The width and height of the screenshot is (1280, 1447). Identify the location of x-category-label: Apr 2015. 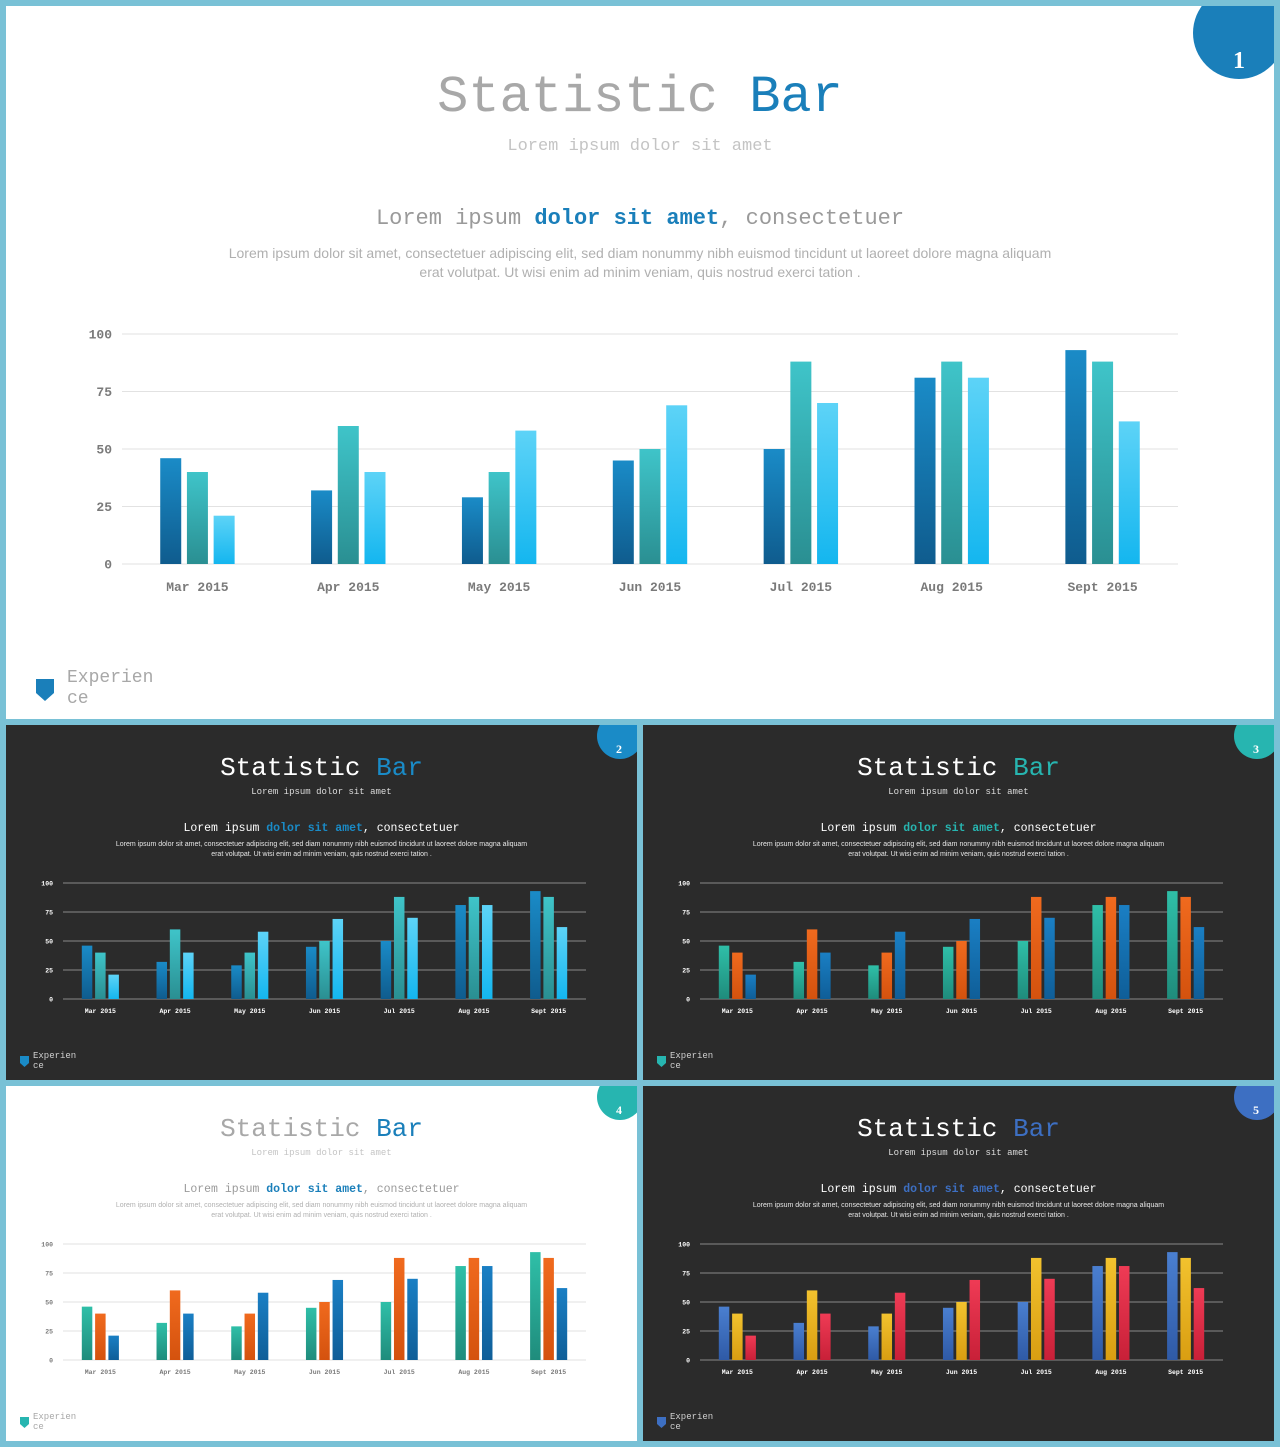
(811, 1372).